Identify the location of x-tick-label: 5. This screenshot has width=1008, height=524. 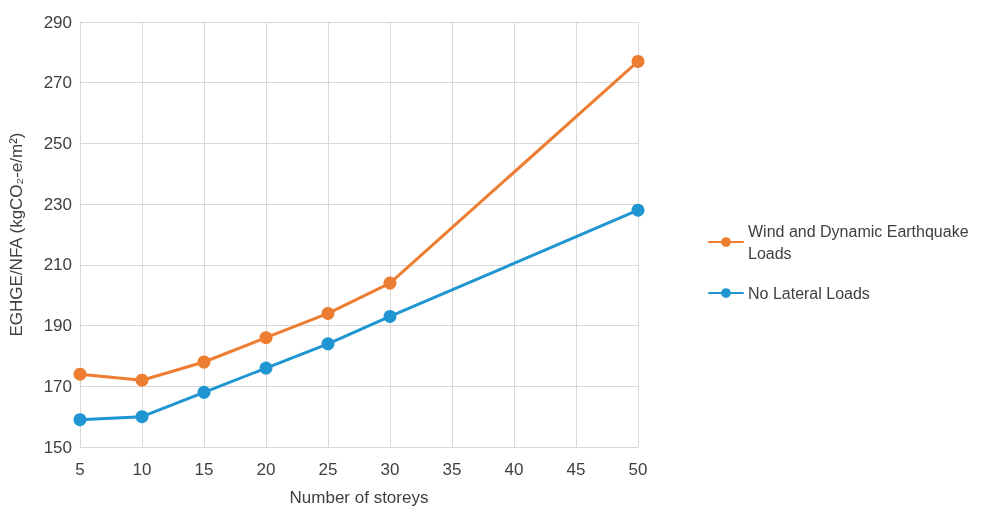
(80, 469).